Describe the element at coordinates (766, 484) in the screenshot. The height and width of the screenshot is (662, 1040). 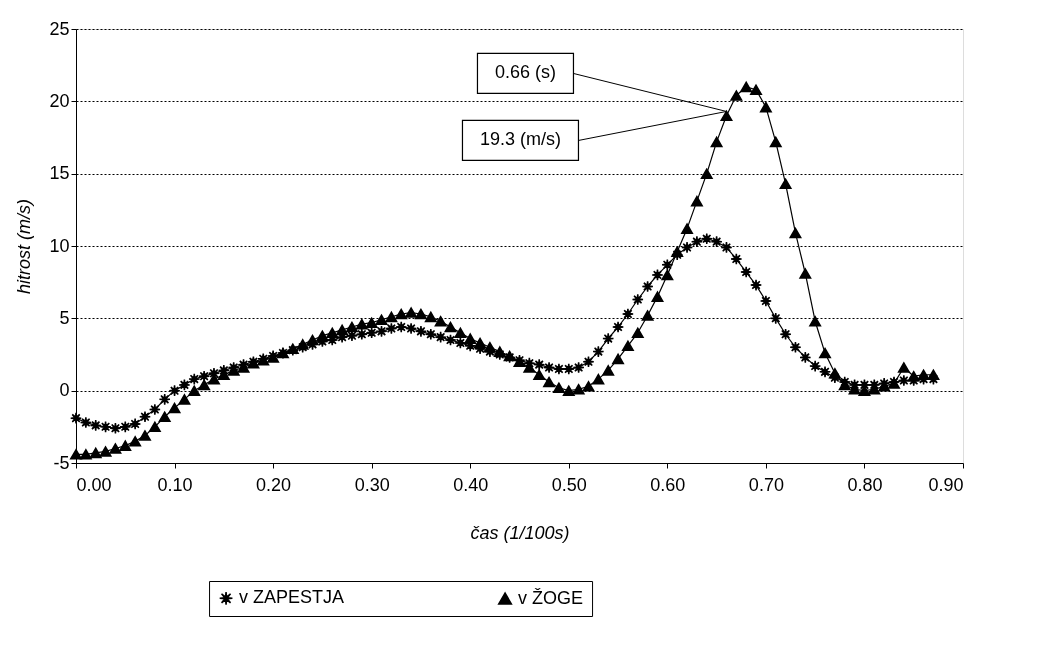
I see `x-tick-label: 0.70` at that location.